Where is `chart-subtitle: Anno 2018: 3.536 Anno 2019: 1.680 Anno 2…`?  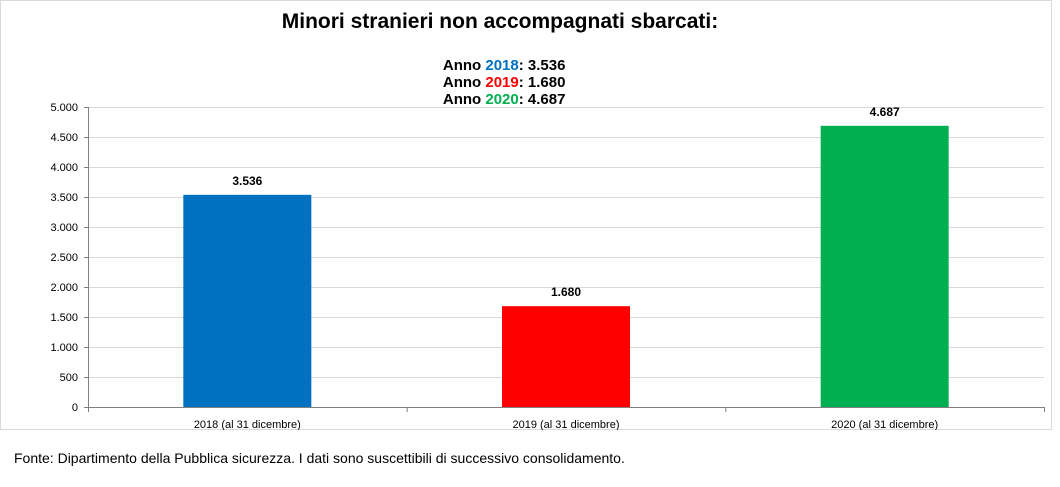 chart-subtitle: Anno 2018: 3.536 Anno 2019: 1.680 Anno 2… is located at coordinates (500, 74).